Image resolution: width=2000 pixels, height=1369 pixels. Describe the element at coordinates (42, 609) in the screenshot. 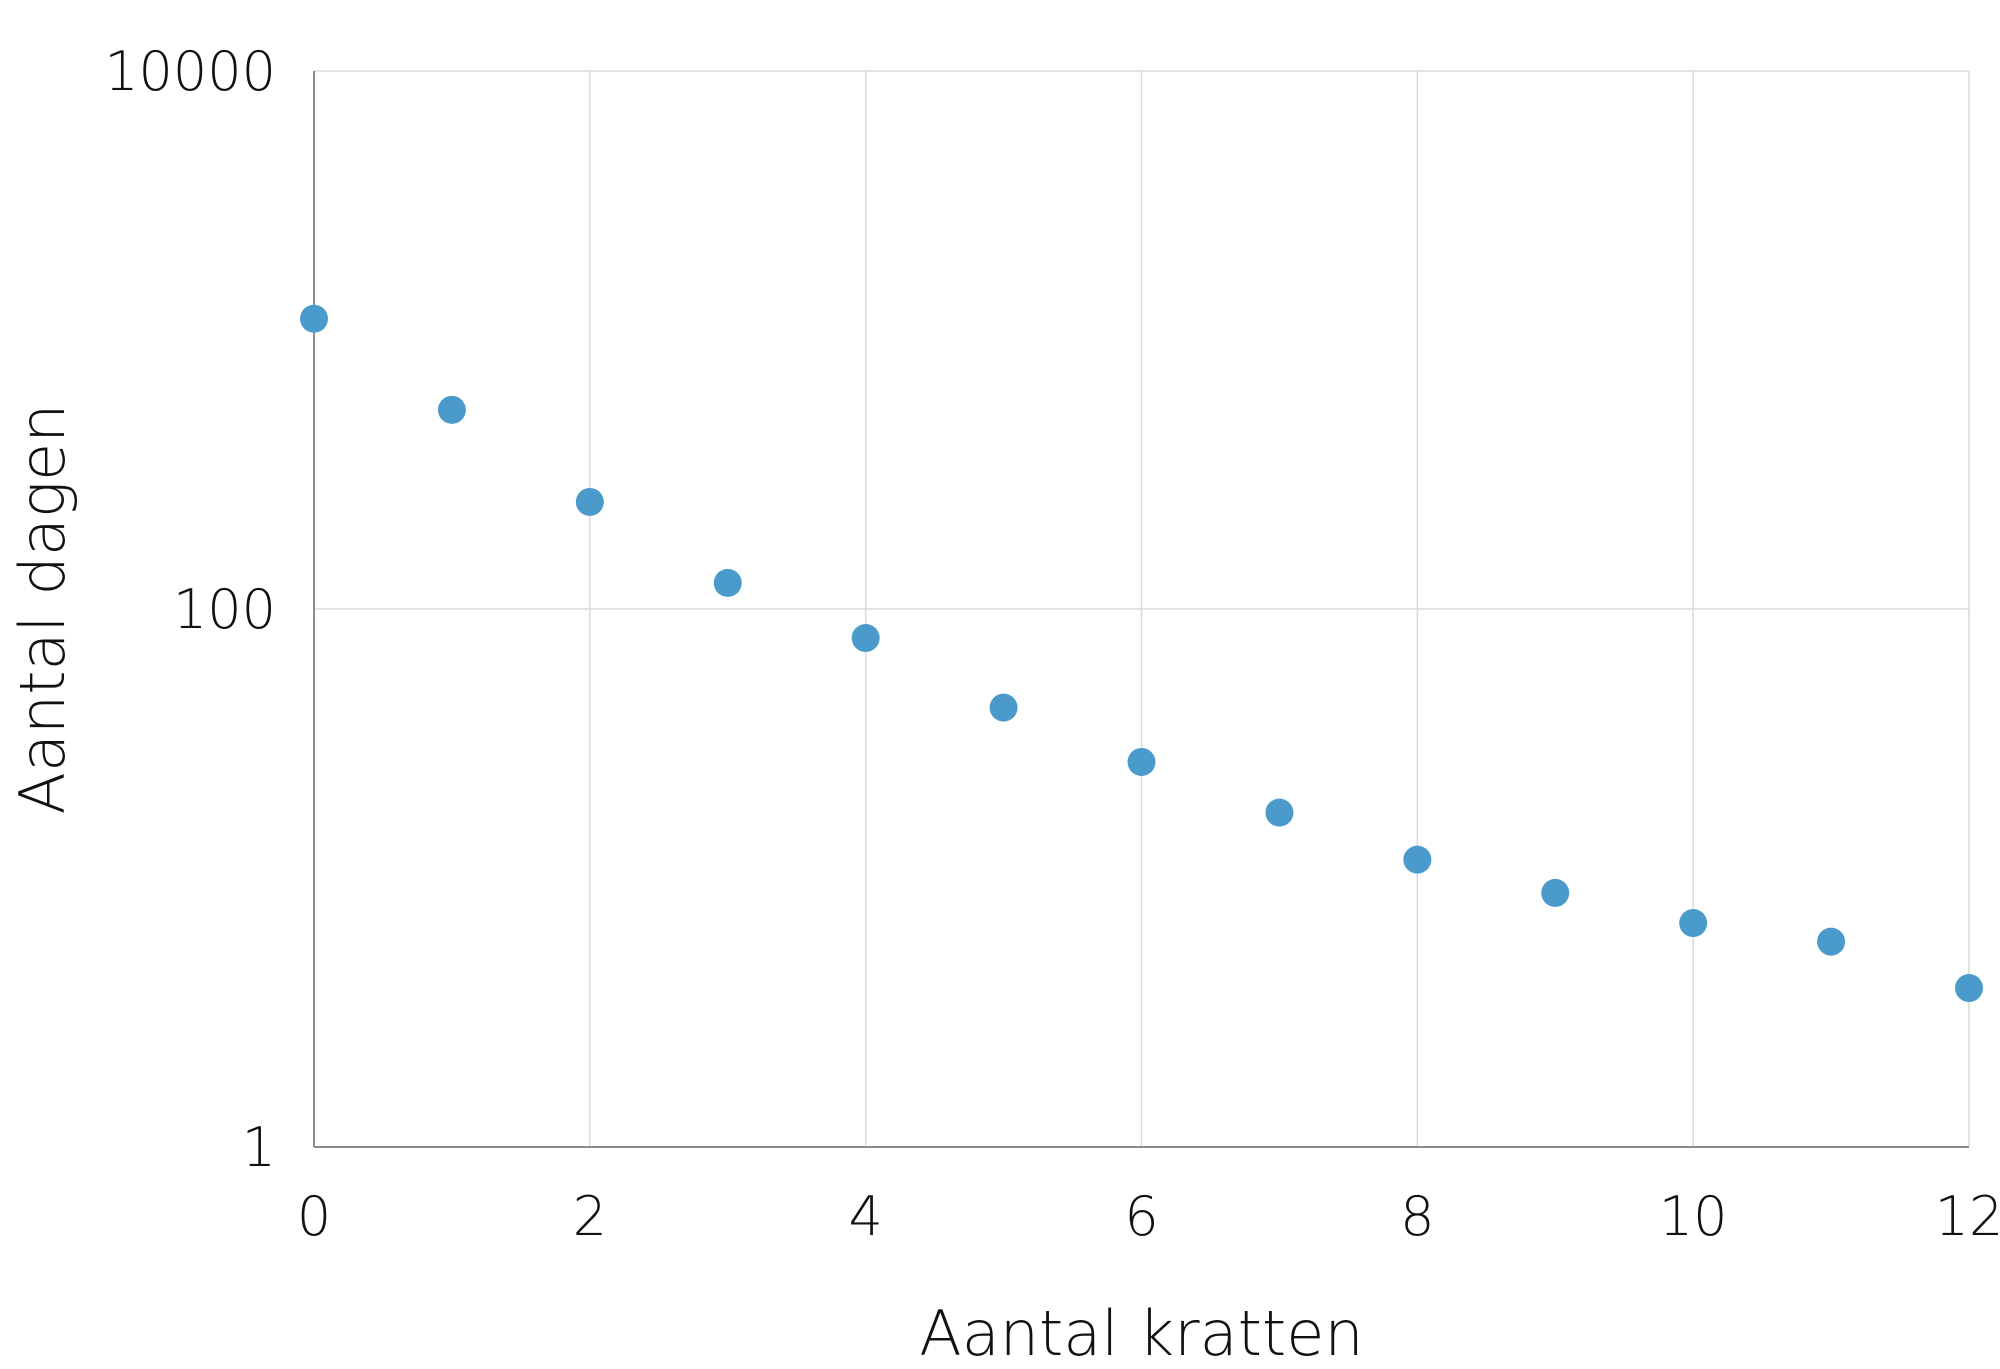

I see `y-axis-title: Aantal dagen` at that location.